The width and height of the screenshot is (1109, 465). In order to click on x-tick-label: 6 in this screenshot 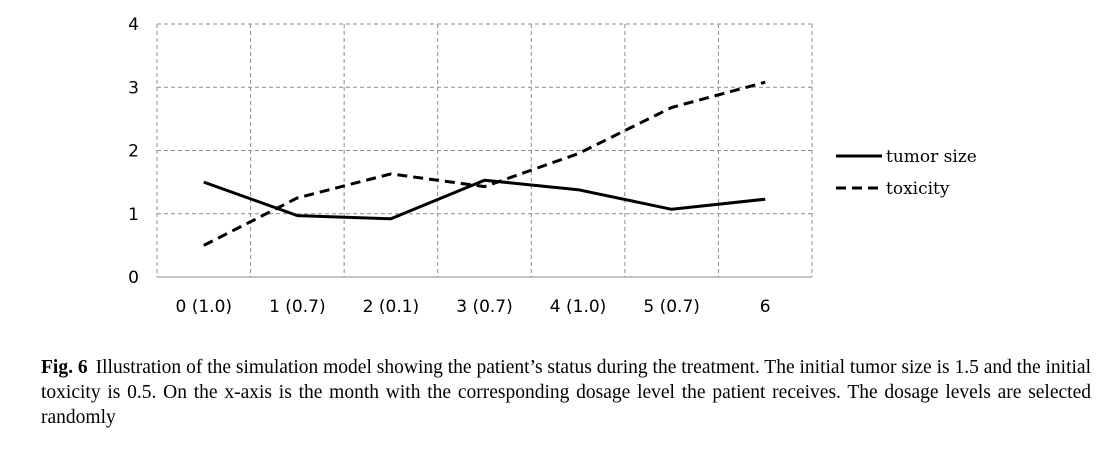, I will do `click(765, 307)`.